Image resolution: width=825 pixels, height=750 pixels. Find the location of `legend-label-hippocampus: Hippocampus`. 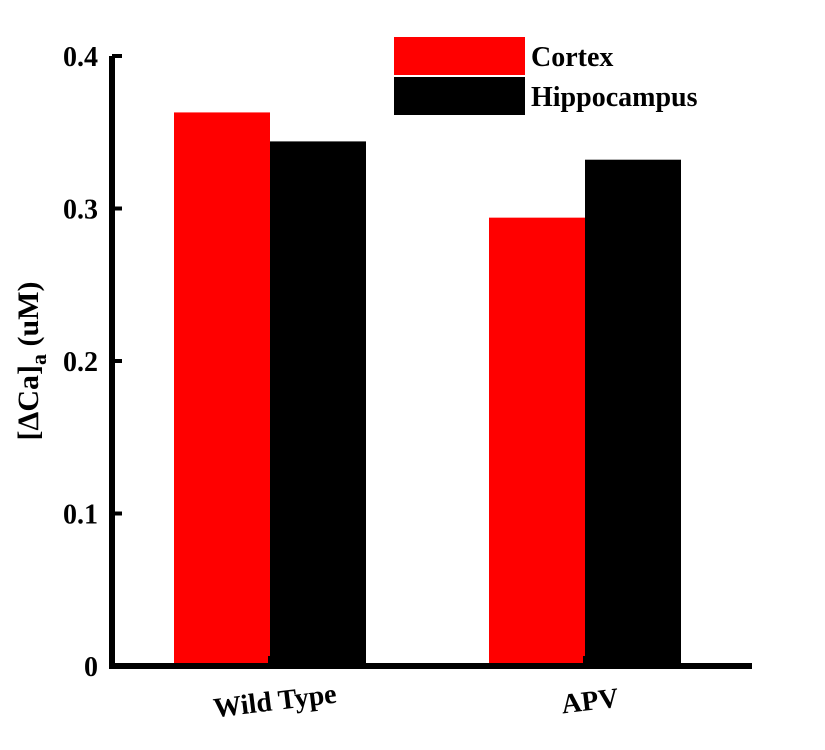

legend-label-hippocampus: Hippocampus is located at coordinates (614, 97).